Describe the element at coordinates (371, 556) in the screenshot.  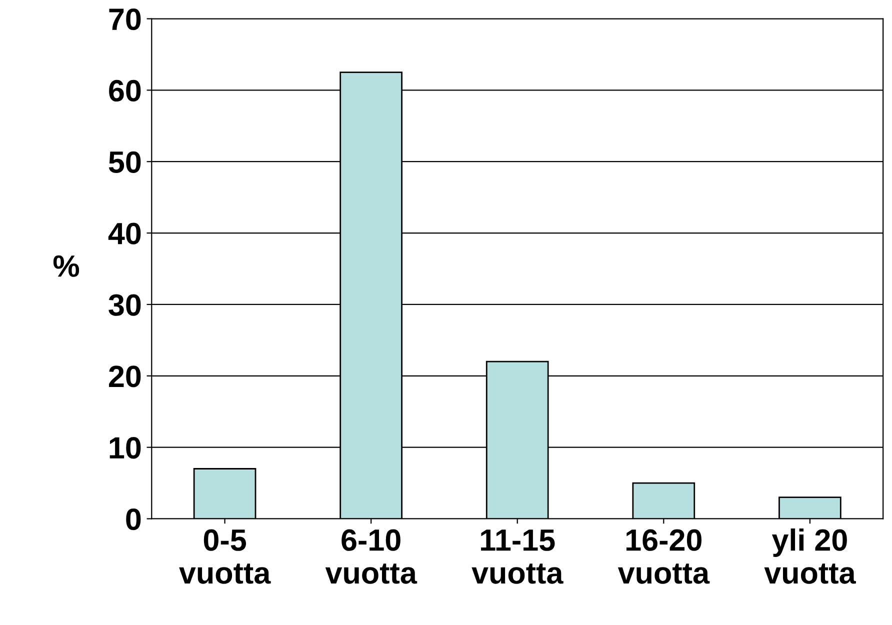
I see `x-tick-label: 6-10 vuotta` at that location.